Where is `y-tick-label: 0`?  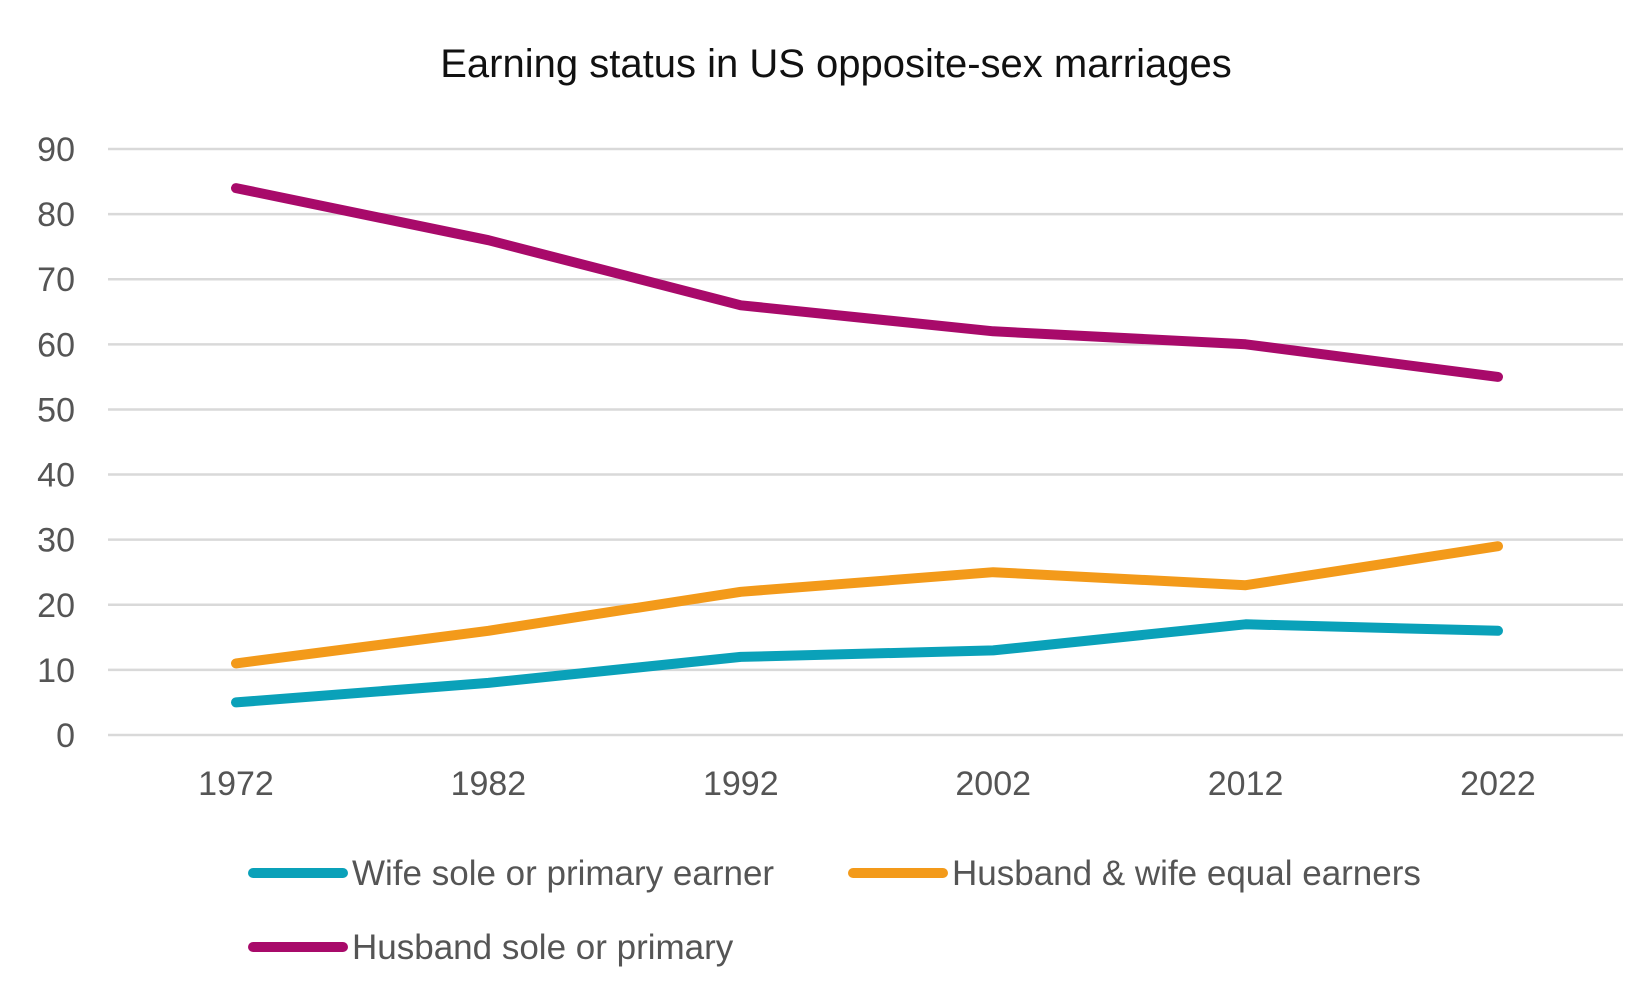
y-tick-label: 0 is located at coordinates (65, 736).